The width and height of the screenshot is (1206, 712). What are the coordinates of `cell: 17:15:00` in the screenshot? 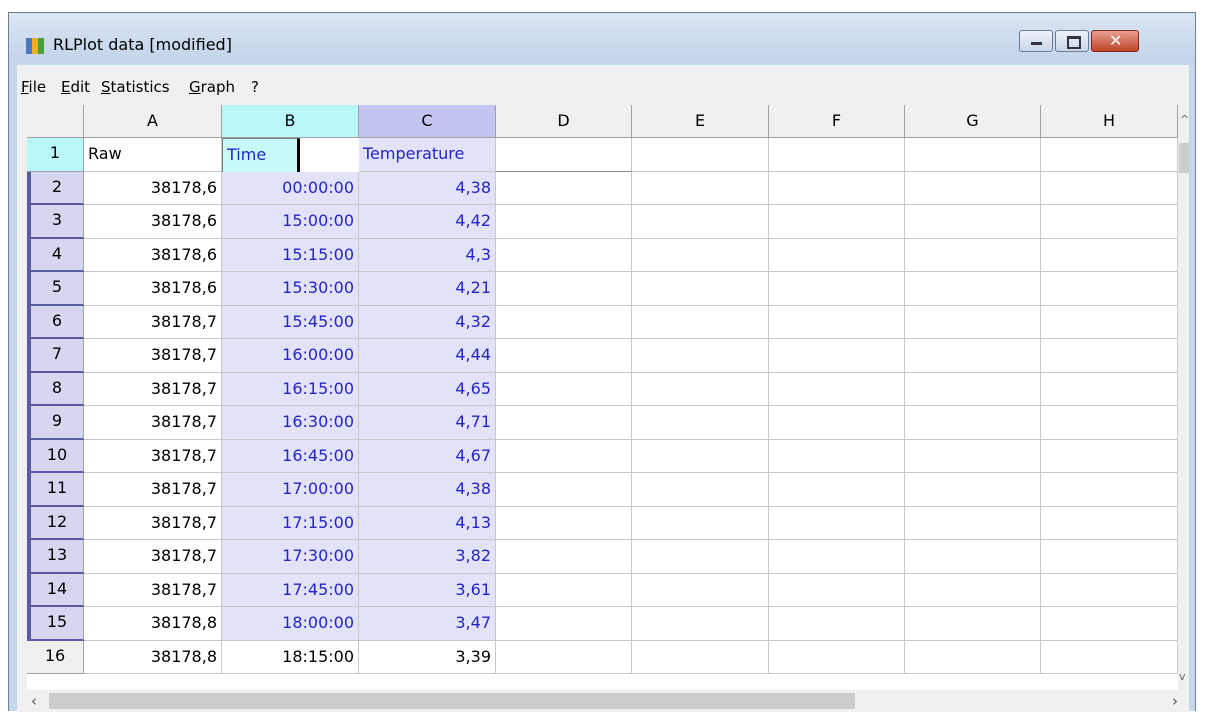 It's located at (290, 523).